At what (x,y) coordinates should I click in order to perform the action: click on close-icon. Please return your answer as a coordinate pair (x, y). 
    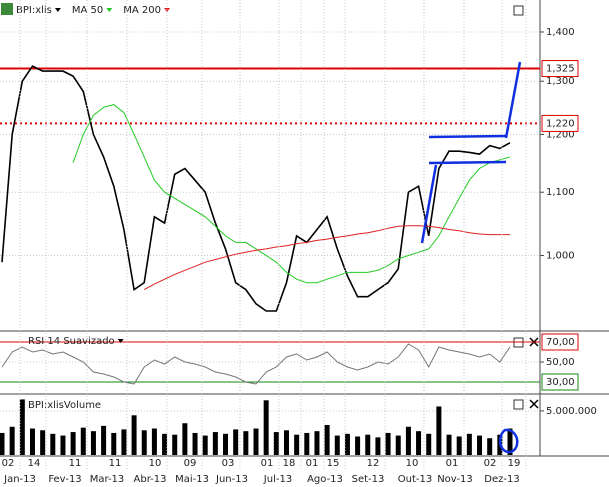
    Looking at the image, I should click on (534, 404).